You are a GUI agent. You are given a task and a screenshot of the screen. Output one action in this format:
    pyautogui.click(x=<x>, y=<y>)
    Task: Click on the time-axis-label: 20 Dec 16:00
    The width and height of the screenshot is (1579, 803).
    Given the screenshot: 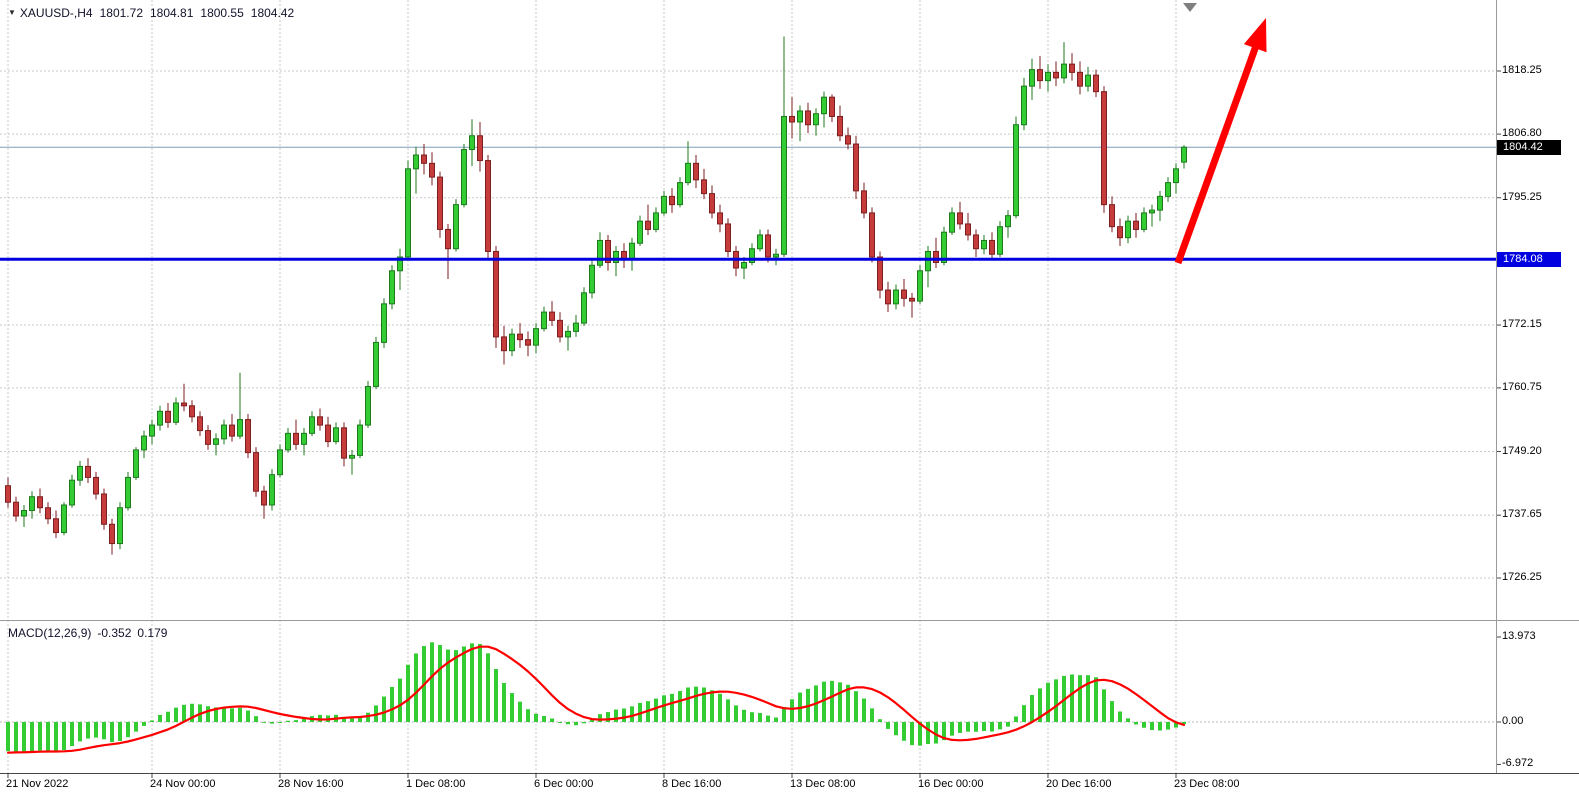 What is the action you would take?
    pyautogui.click(x=1079, y=784)
    